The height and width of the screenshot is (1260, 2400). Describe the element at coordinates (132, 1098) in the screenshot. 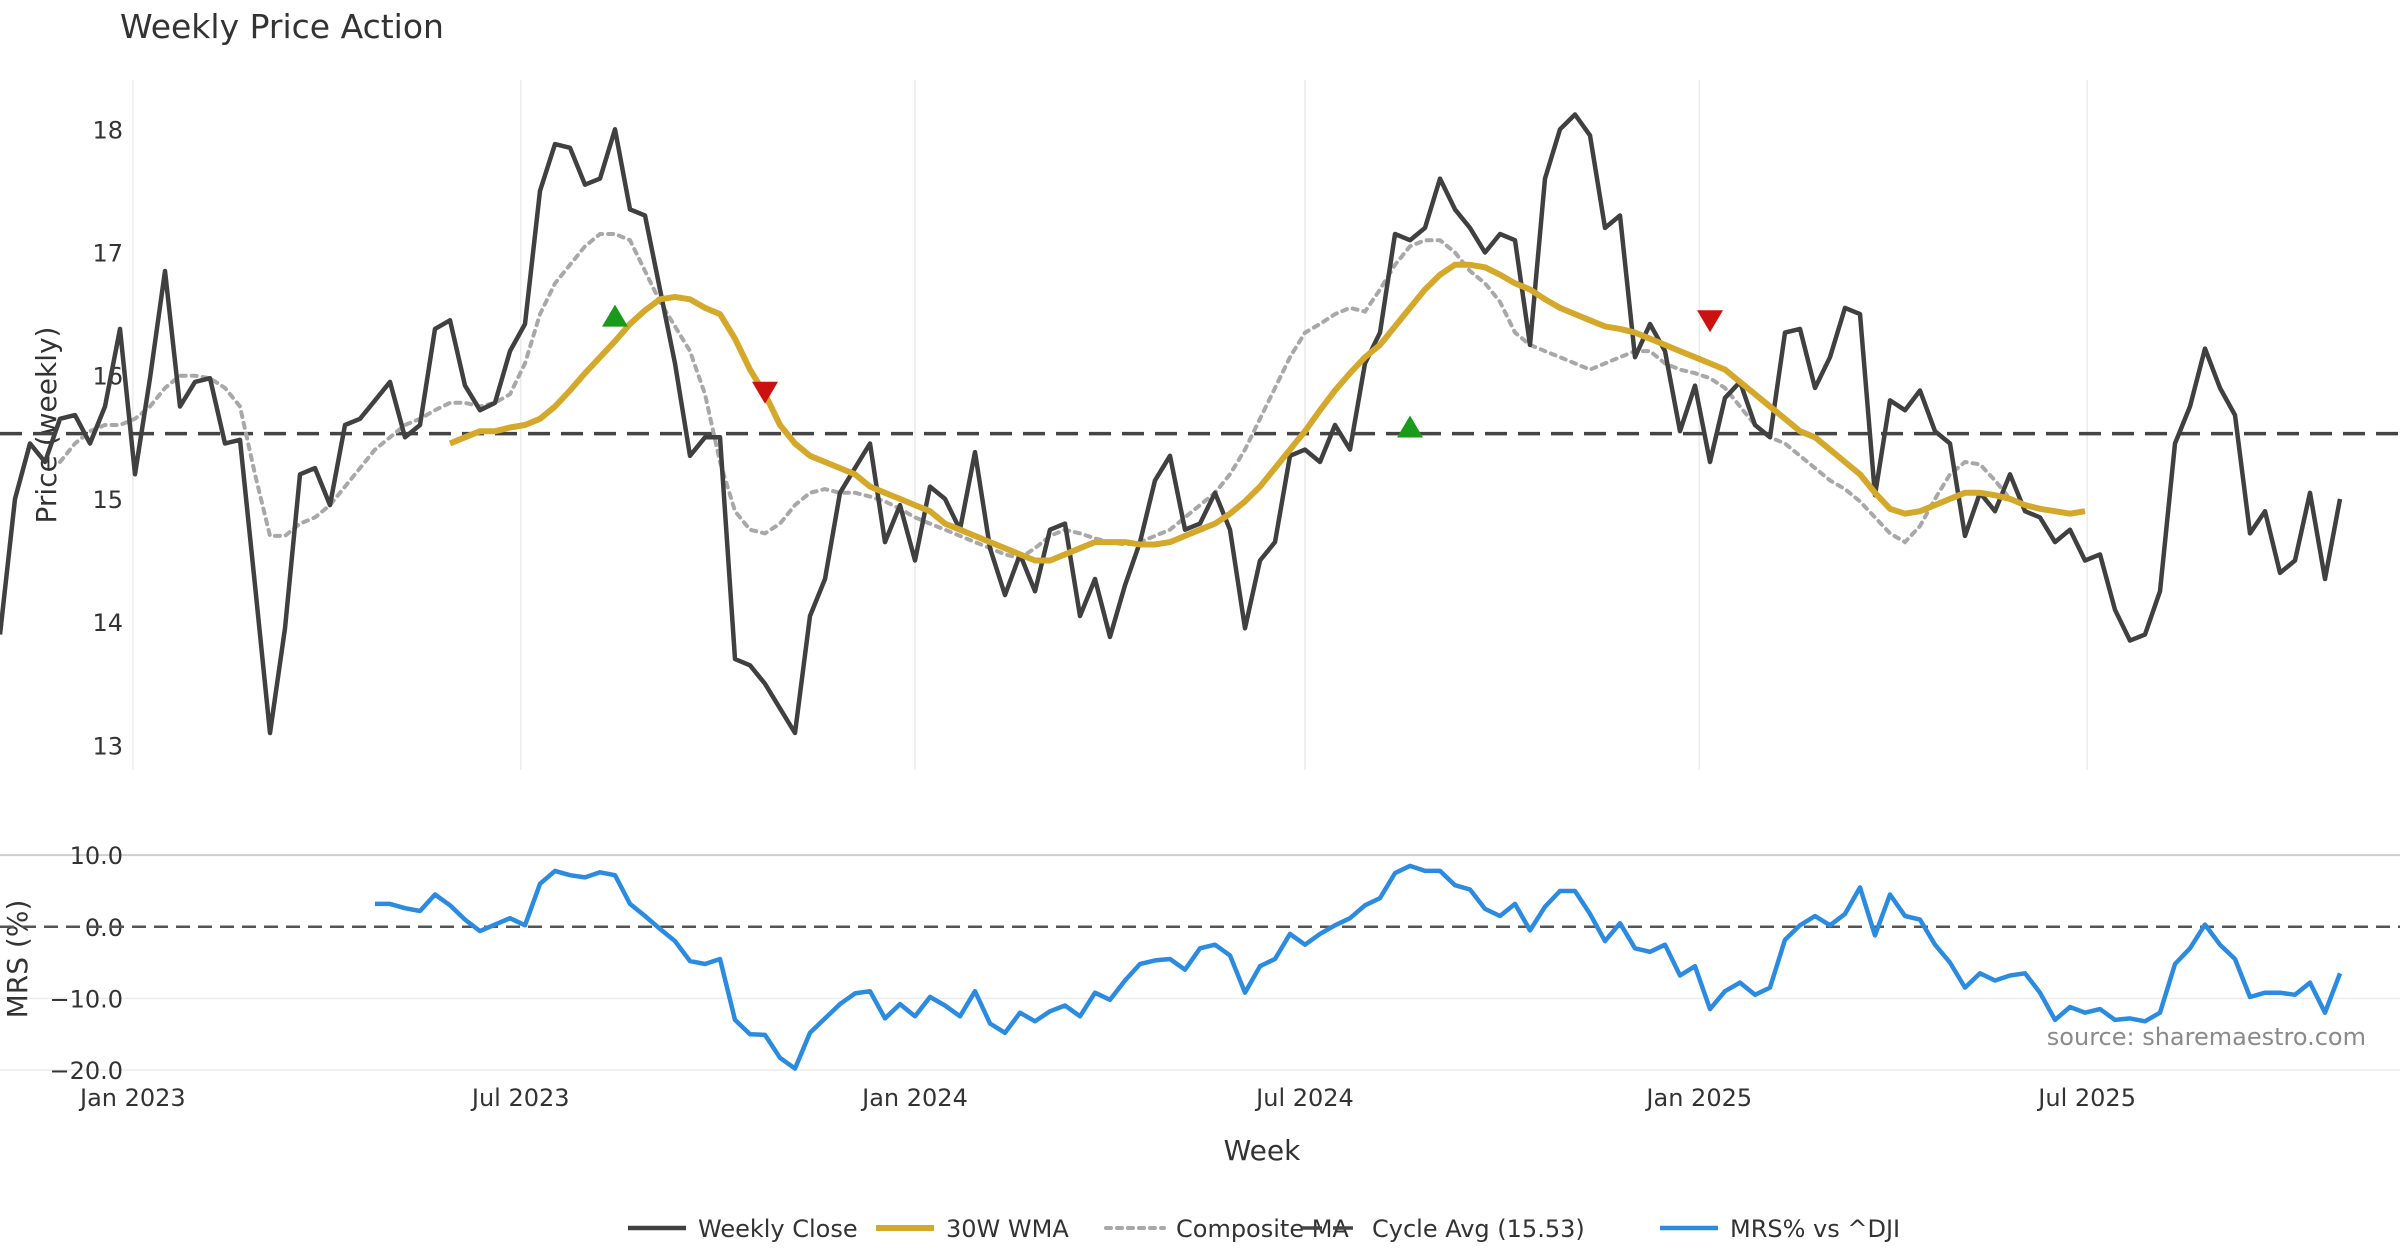

I see `x-tick-label: Jan 2023` at that location.